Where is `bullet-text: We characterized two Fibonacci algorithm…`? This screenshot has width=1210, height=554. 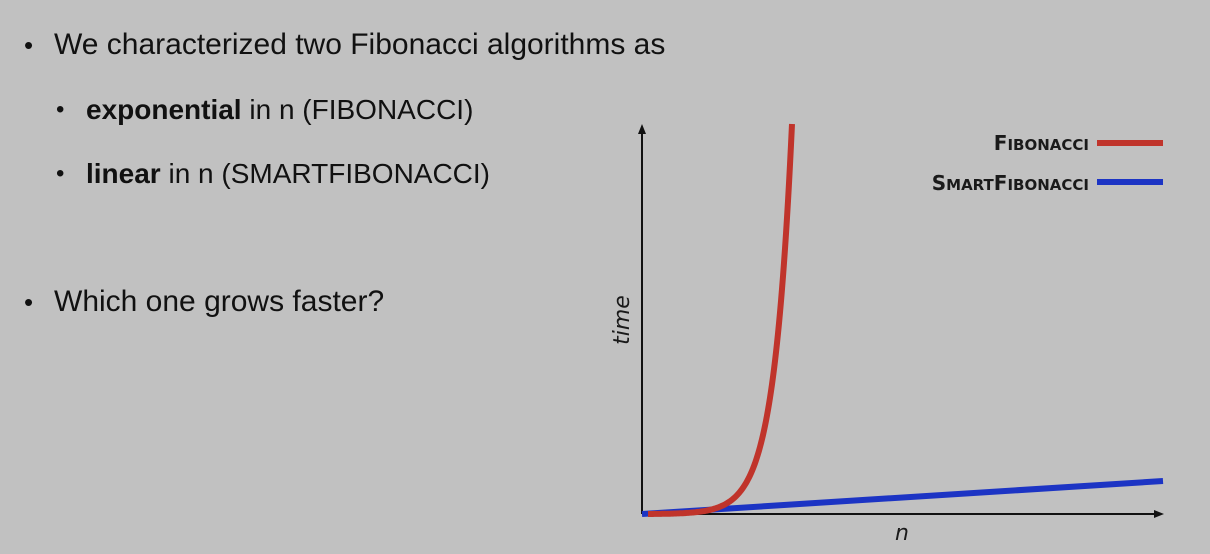 bullet-text: We characterized two Fibonacci algorithm… is located at coordinates (360, 44).